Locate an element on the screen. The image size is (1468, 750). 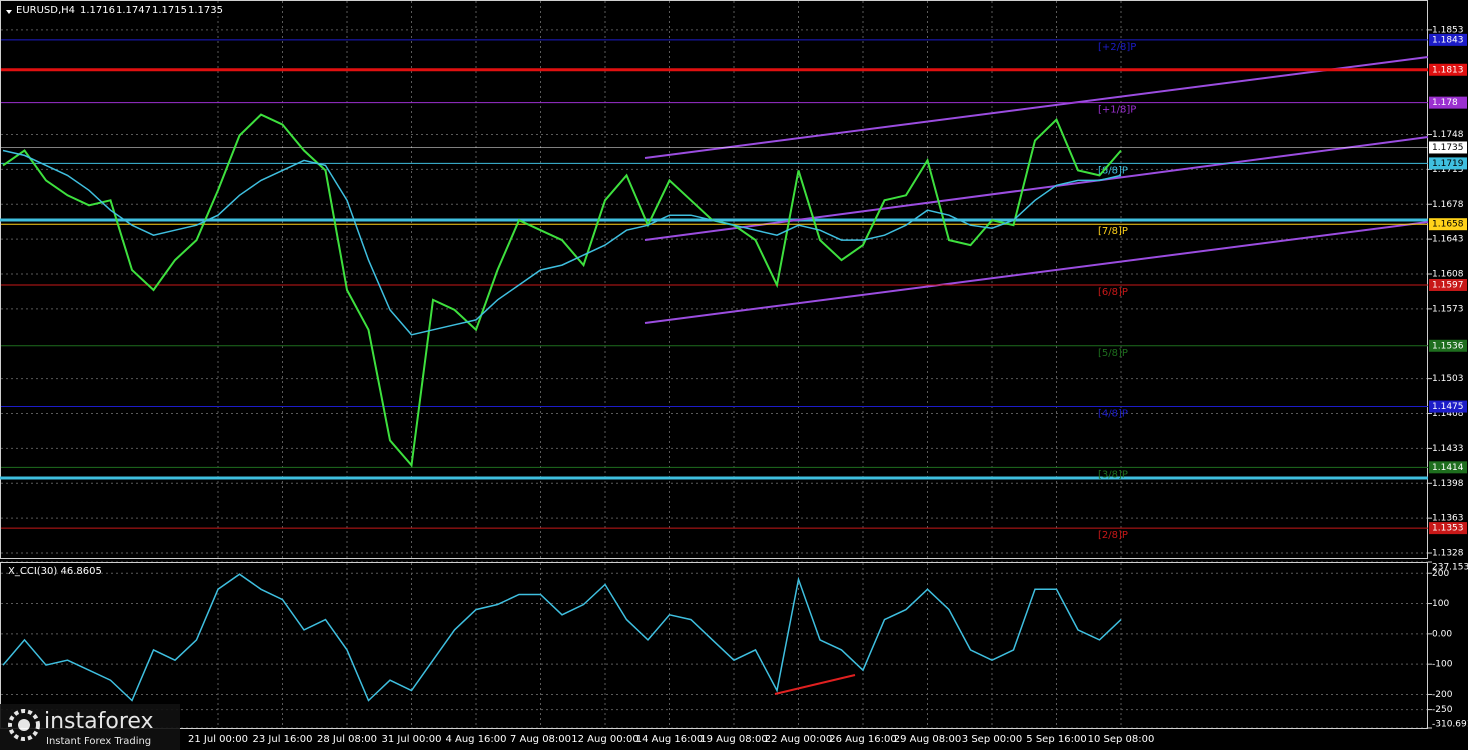
price-tag-label: 1.1414 is located at coordinates (1448, 468).